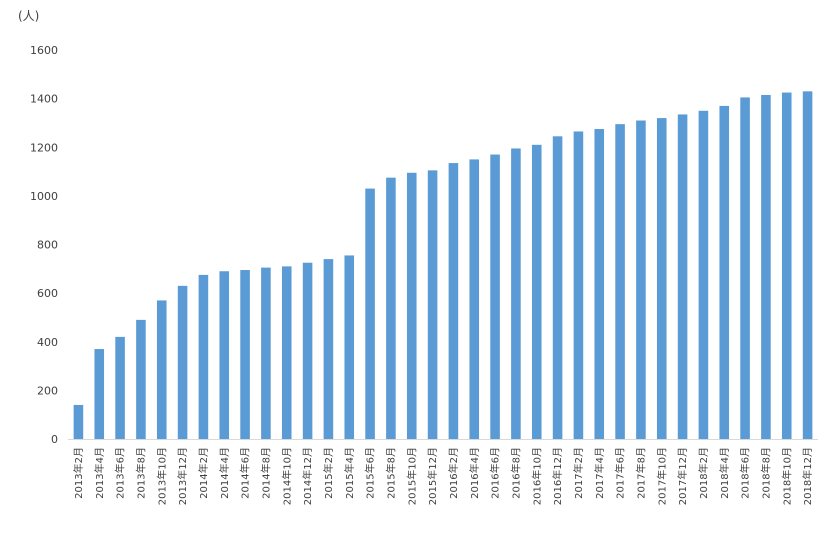  What do you see at coordinates (328, 473) in the screenshot?
I see `x-tick-label: 2015年2月` at bounding box center [328, 473].